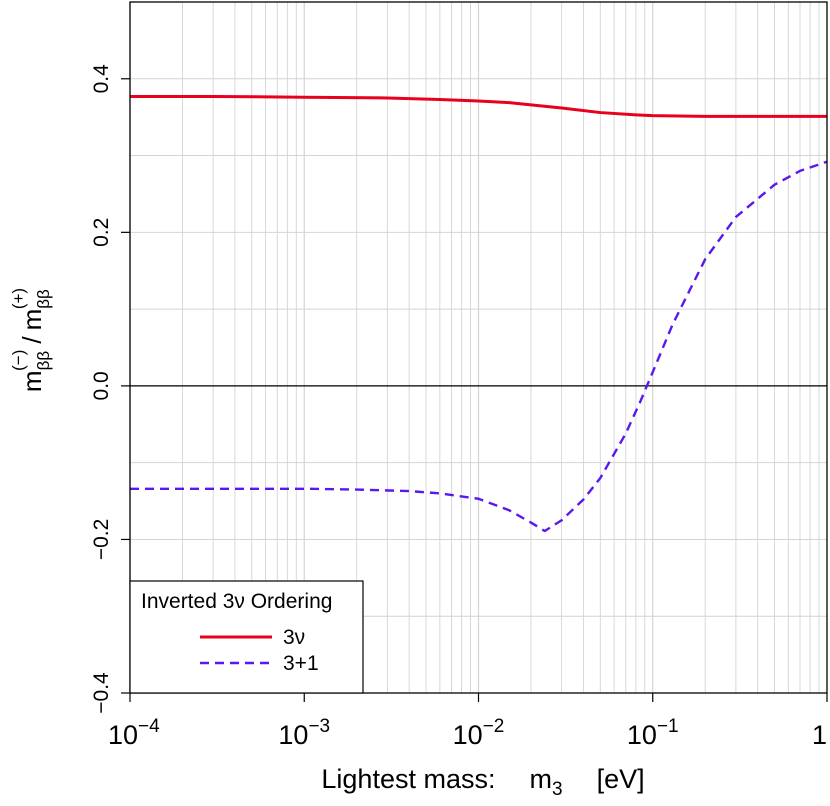 Image resolution: width=830 pixels, height=806 pixels. Describe the element at coordinates (18, 298) in the screenshot. I see `y-label-den-sup: (+)` at that location.